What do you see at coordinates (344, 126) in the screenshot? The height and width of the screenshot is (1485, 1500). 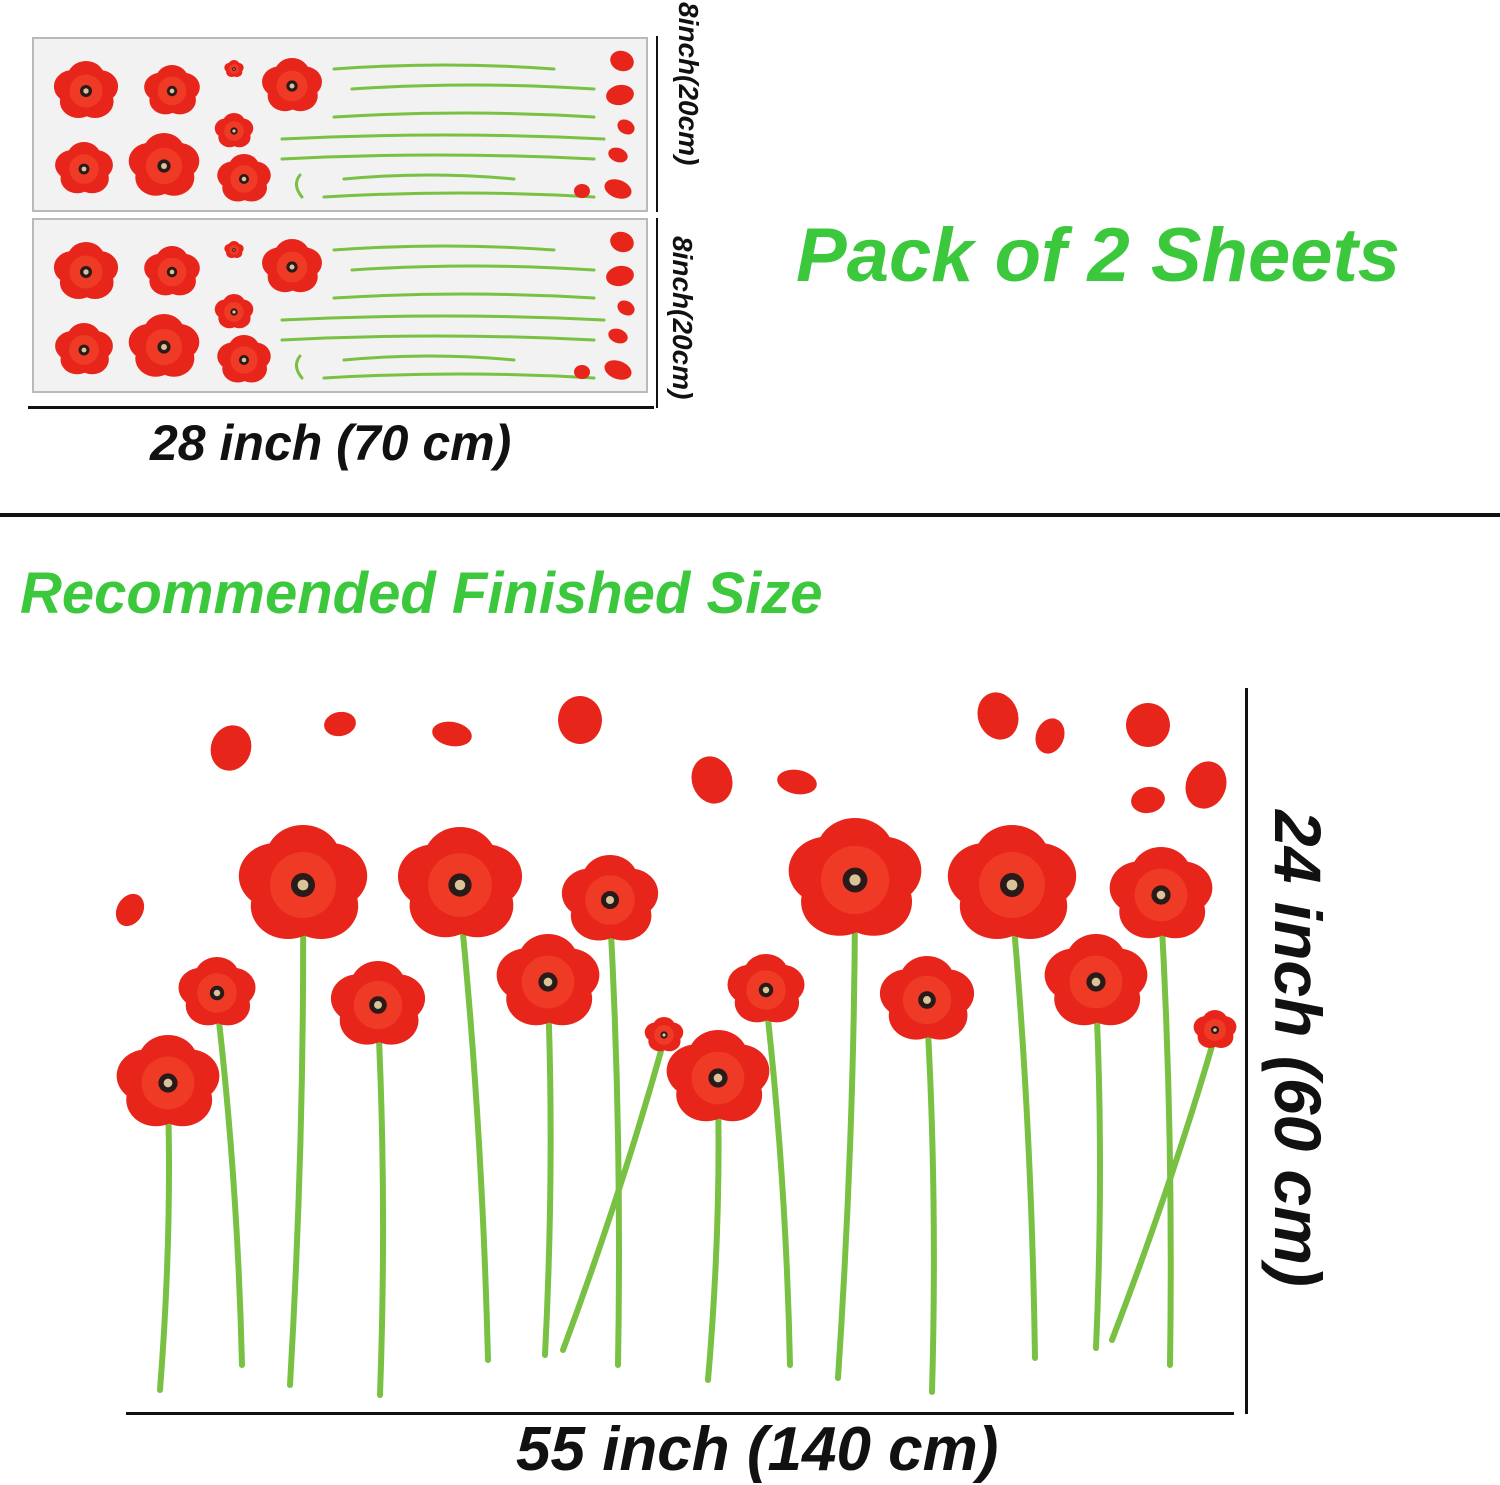 I see `sheet-1-artwork` at bounding box center [344, 126].